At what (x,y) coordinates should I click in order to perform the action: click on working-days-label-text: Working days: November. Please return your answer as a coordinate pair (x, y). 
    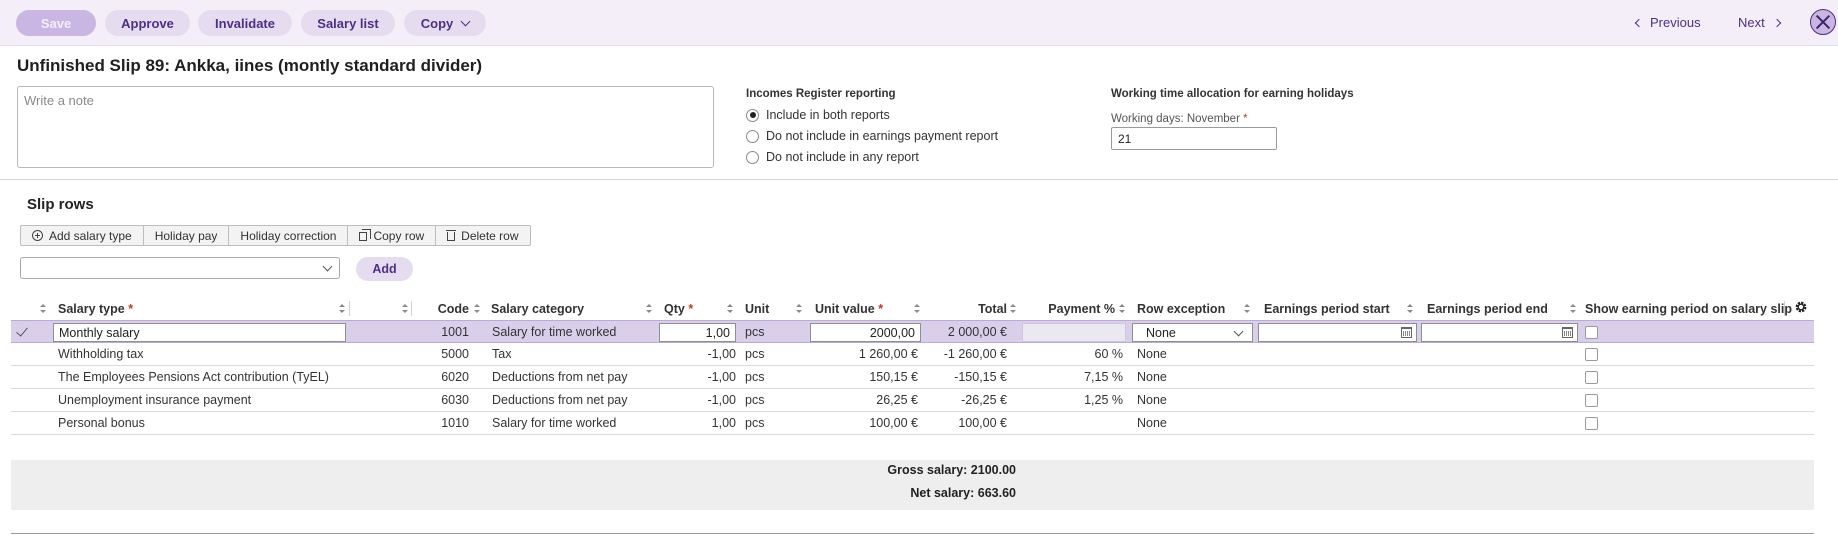
    Looking at the image, I should click on (1175, 119).